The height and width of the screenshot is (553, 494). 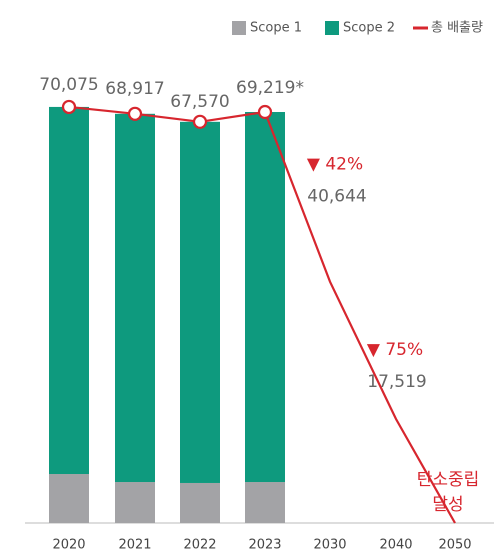 I want to click on value-label: 17,519, so click(x=396, y=382).